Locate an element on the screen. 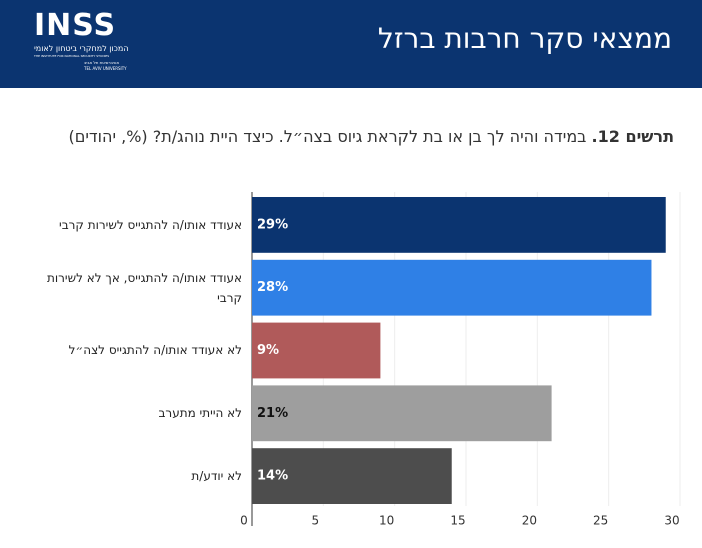  category-label: אעודד אותו/ה להתגייס, אך לא לשירות קרבי is located at coordinates (144, 287).